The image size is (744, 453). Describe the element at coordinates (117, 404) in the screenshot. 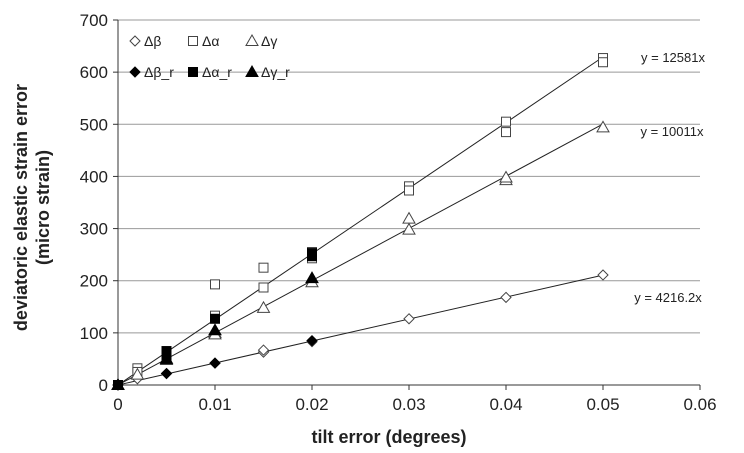

I see `x-tick-label: 0` at that location.